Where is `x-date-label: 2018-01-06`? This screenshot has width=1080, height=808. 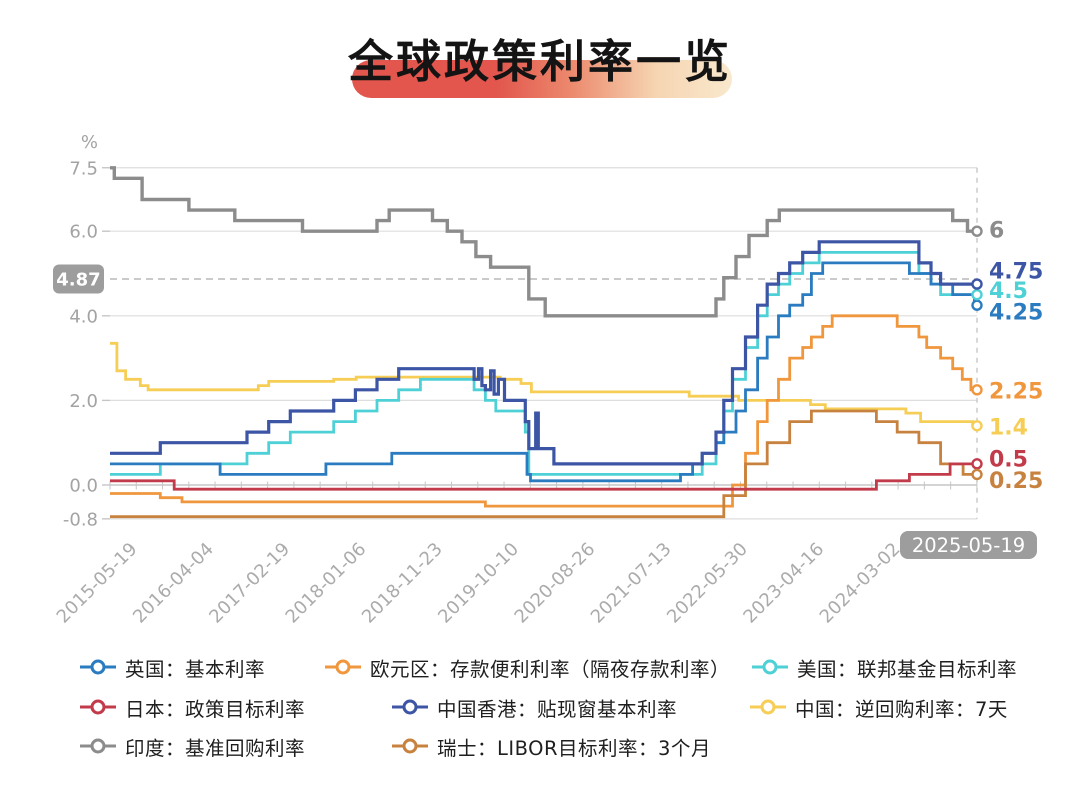 x-date-label: 2018-01-06 is located at coordinates (326, 583).